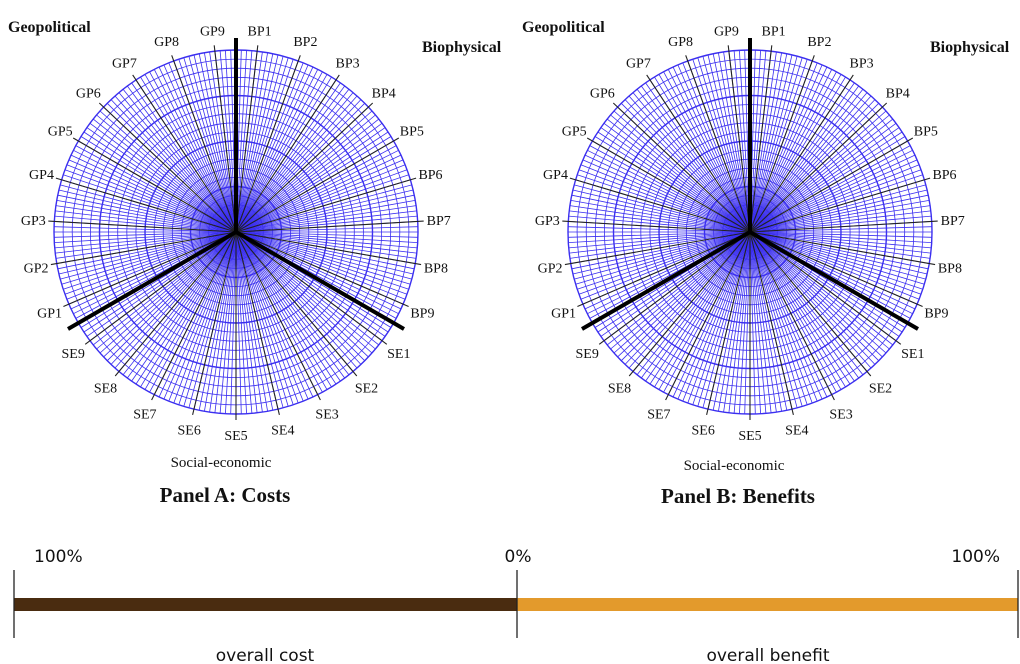  Describe the element at coordinates (926, 132) in the screenshot. I see `axis-label-bp5: BP5` at that location.